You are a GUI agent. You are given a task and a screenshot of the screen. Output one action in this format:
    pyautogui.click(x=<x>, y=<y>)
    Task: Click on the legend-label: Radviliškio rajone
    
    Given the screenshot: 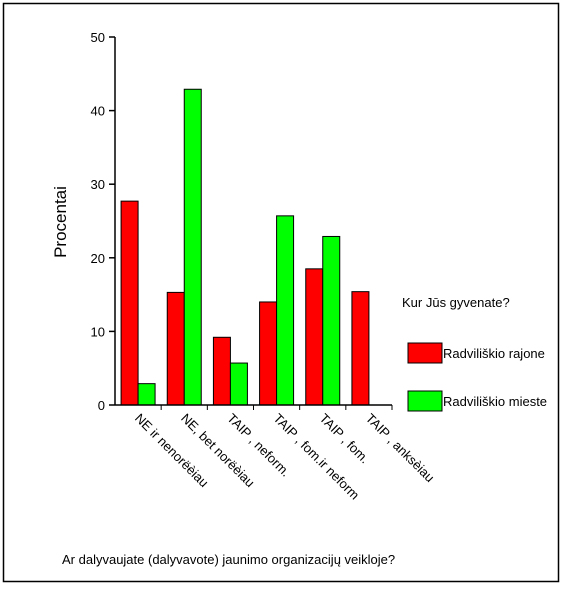 What is the action you would take?
    pyautogui.click(x=494, y=353)
    